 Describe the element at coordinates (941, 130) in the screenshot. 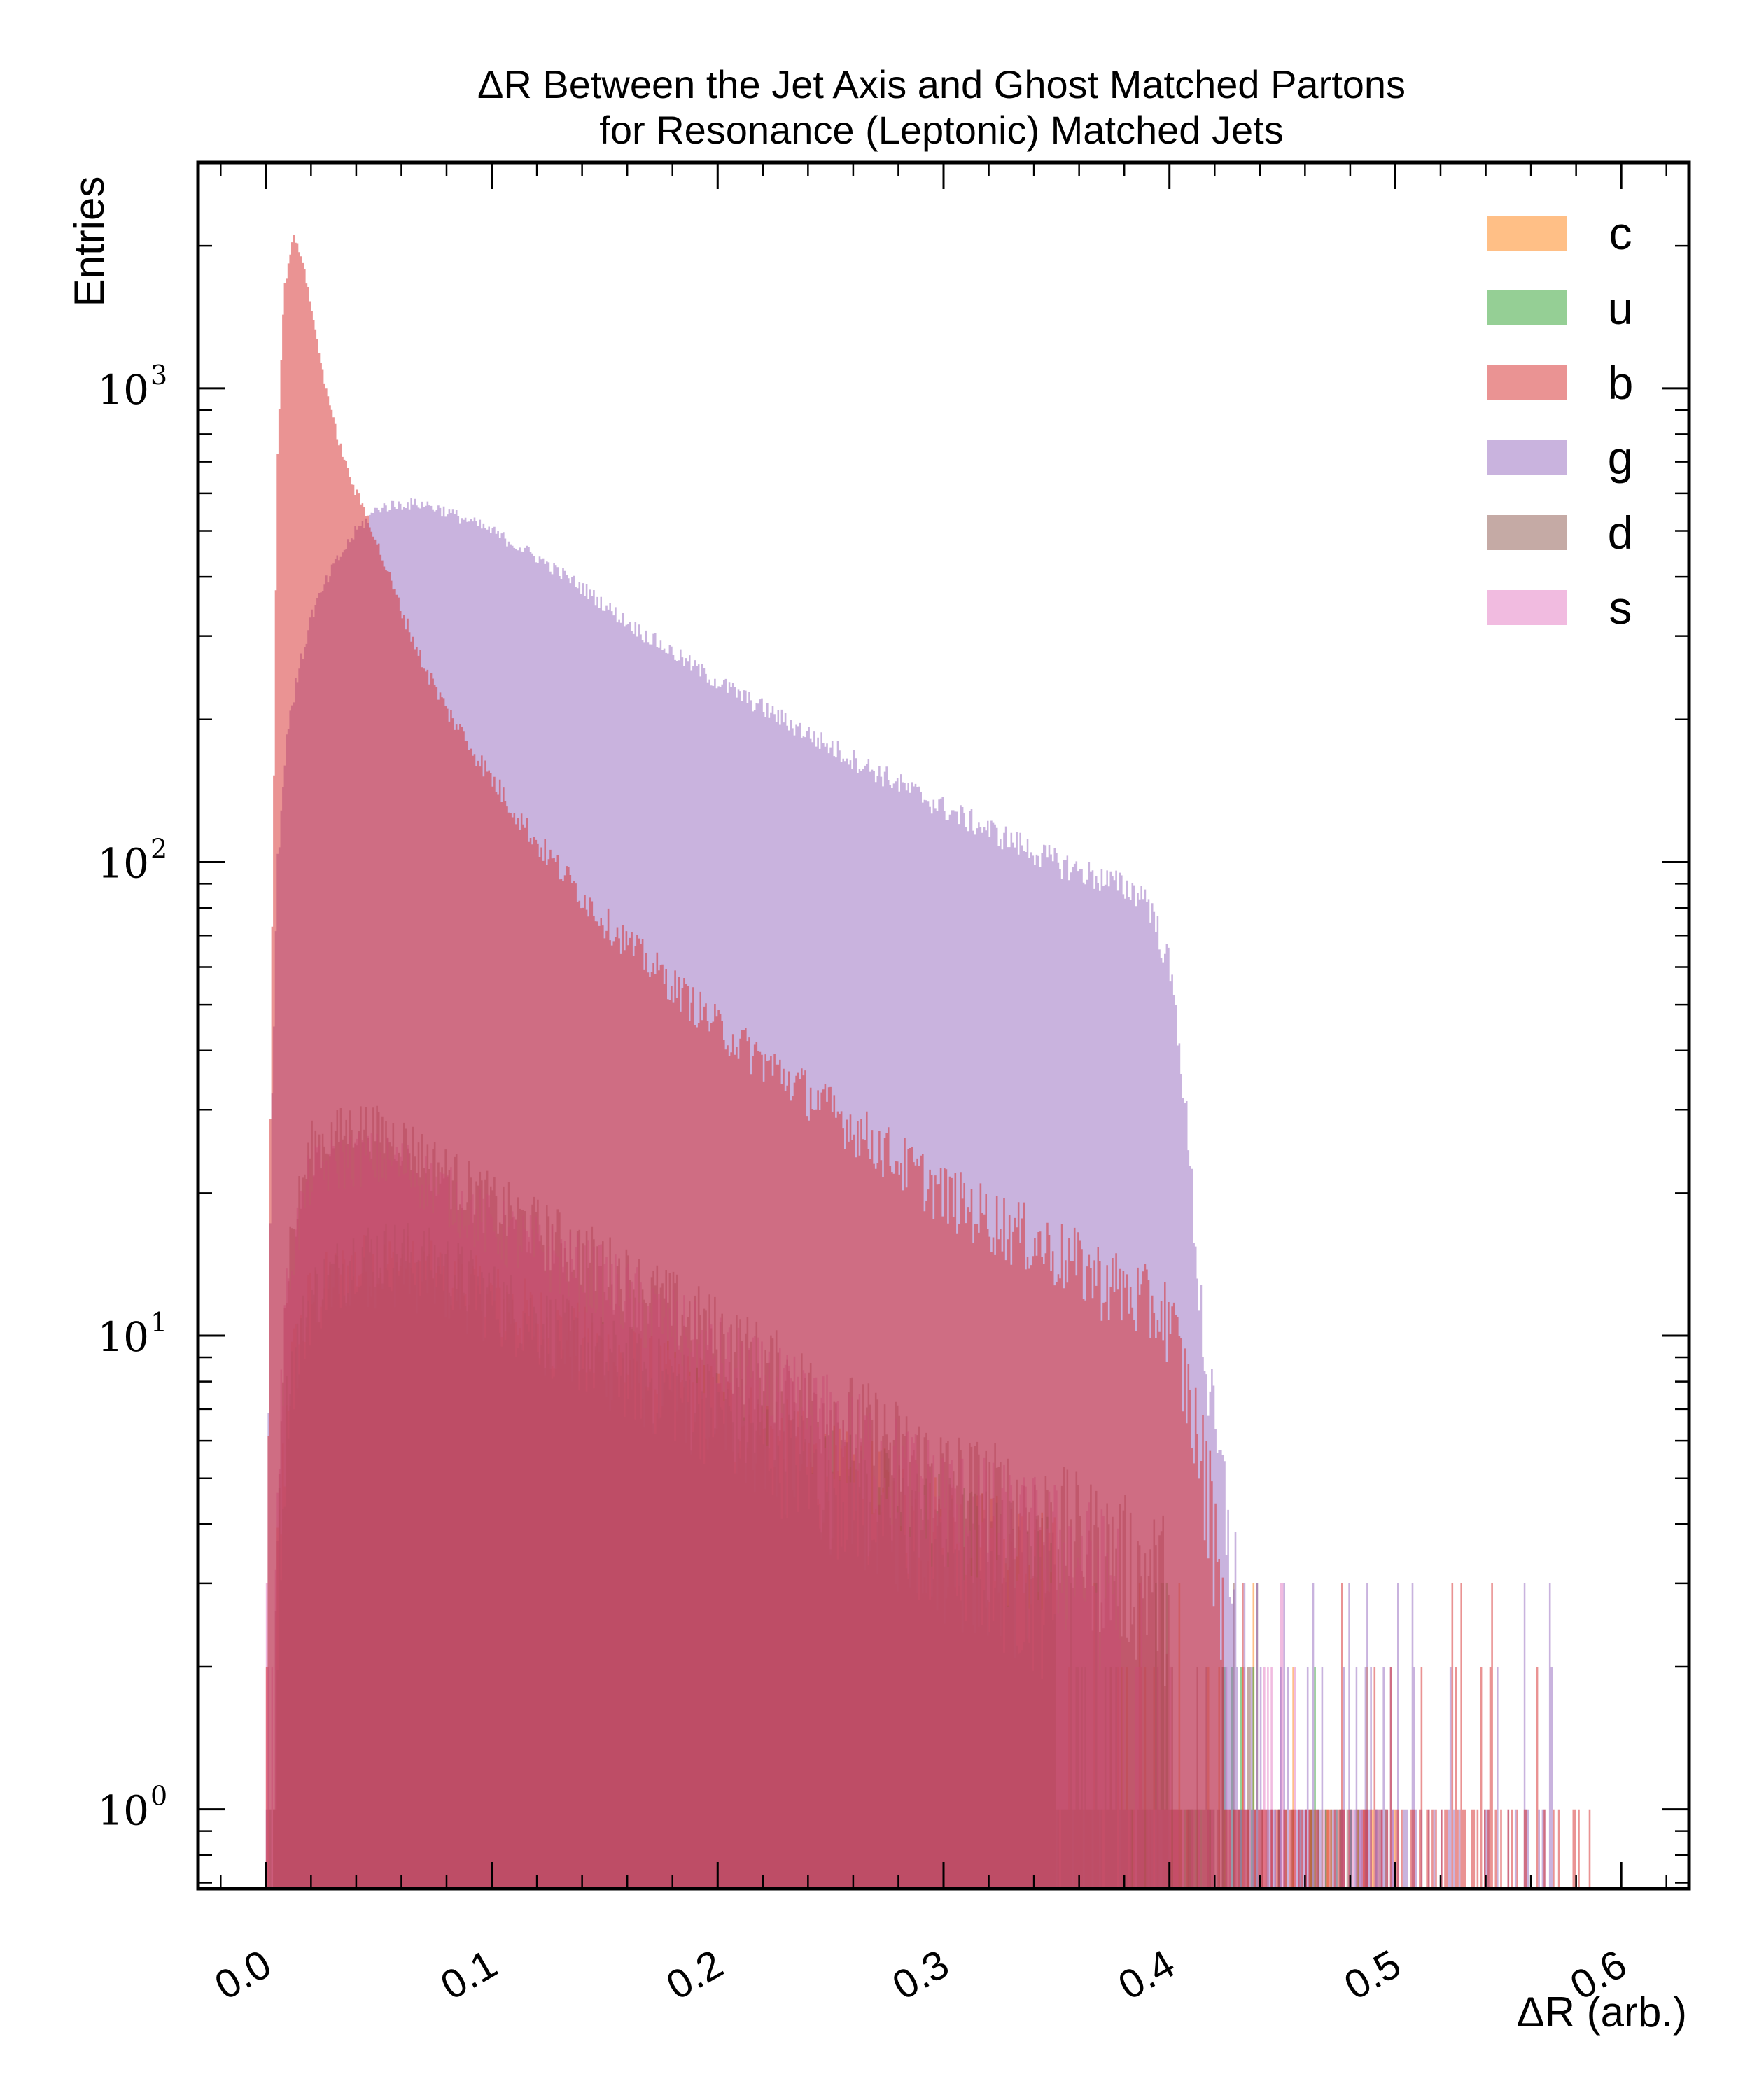

I see `chart-subtitle: for Resonance (Leptonic) Matched Jets` at that location.